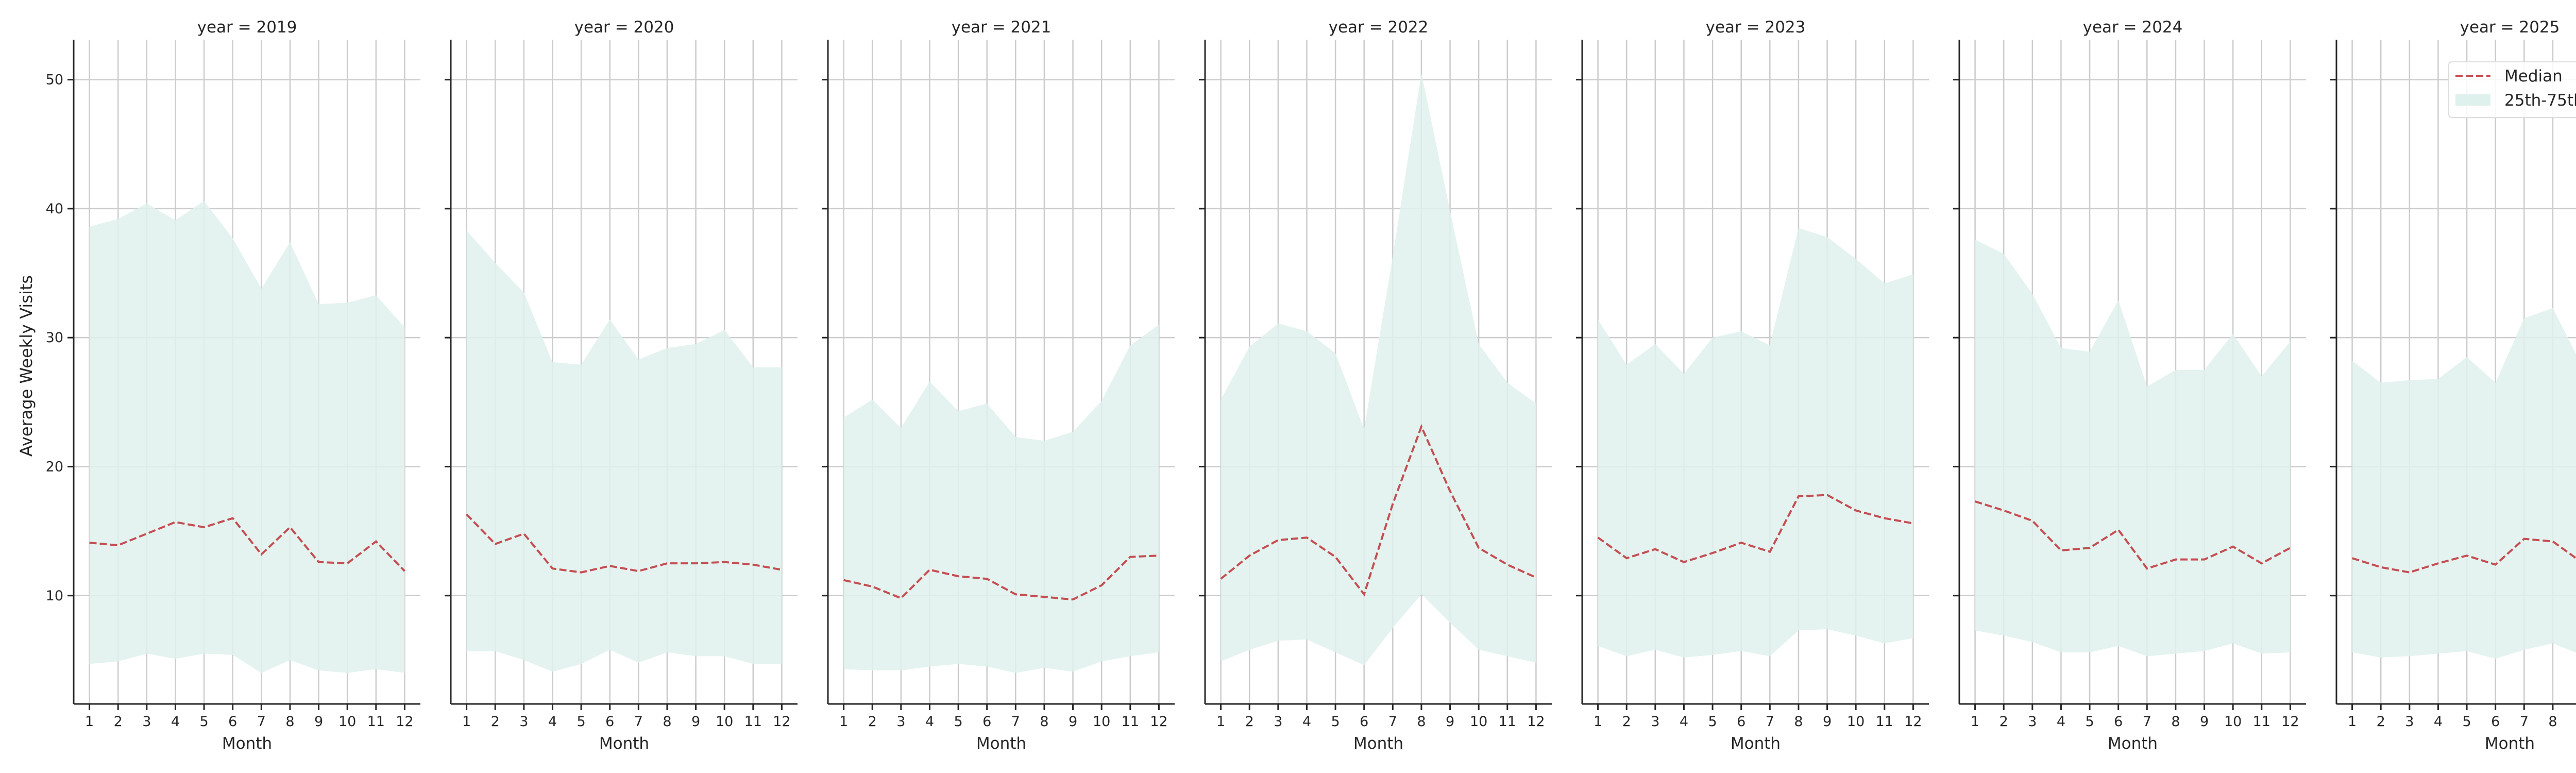 This screenshot has height=773, width=2576. I want to click on panel-title: year = 2023, so click(1756, 27).